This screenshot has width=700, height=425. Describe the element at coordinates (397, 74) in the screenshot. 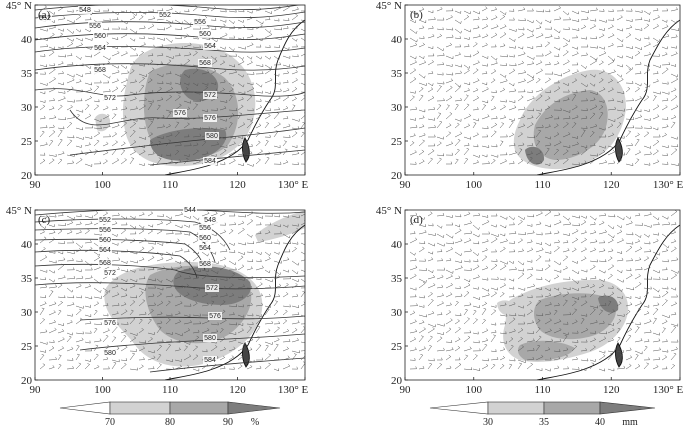

I see `y-tick-label: 35` at that location.